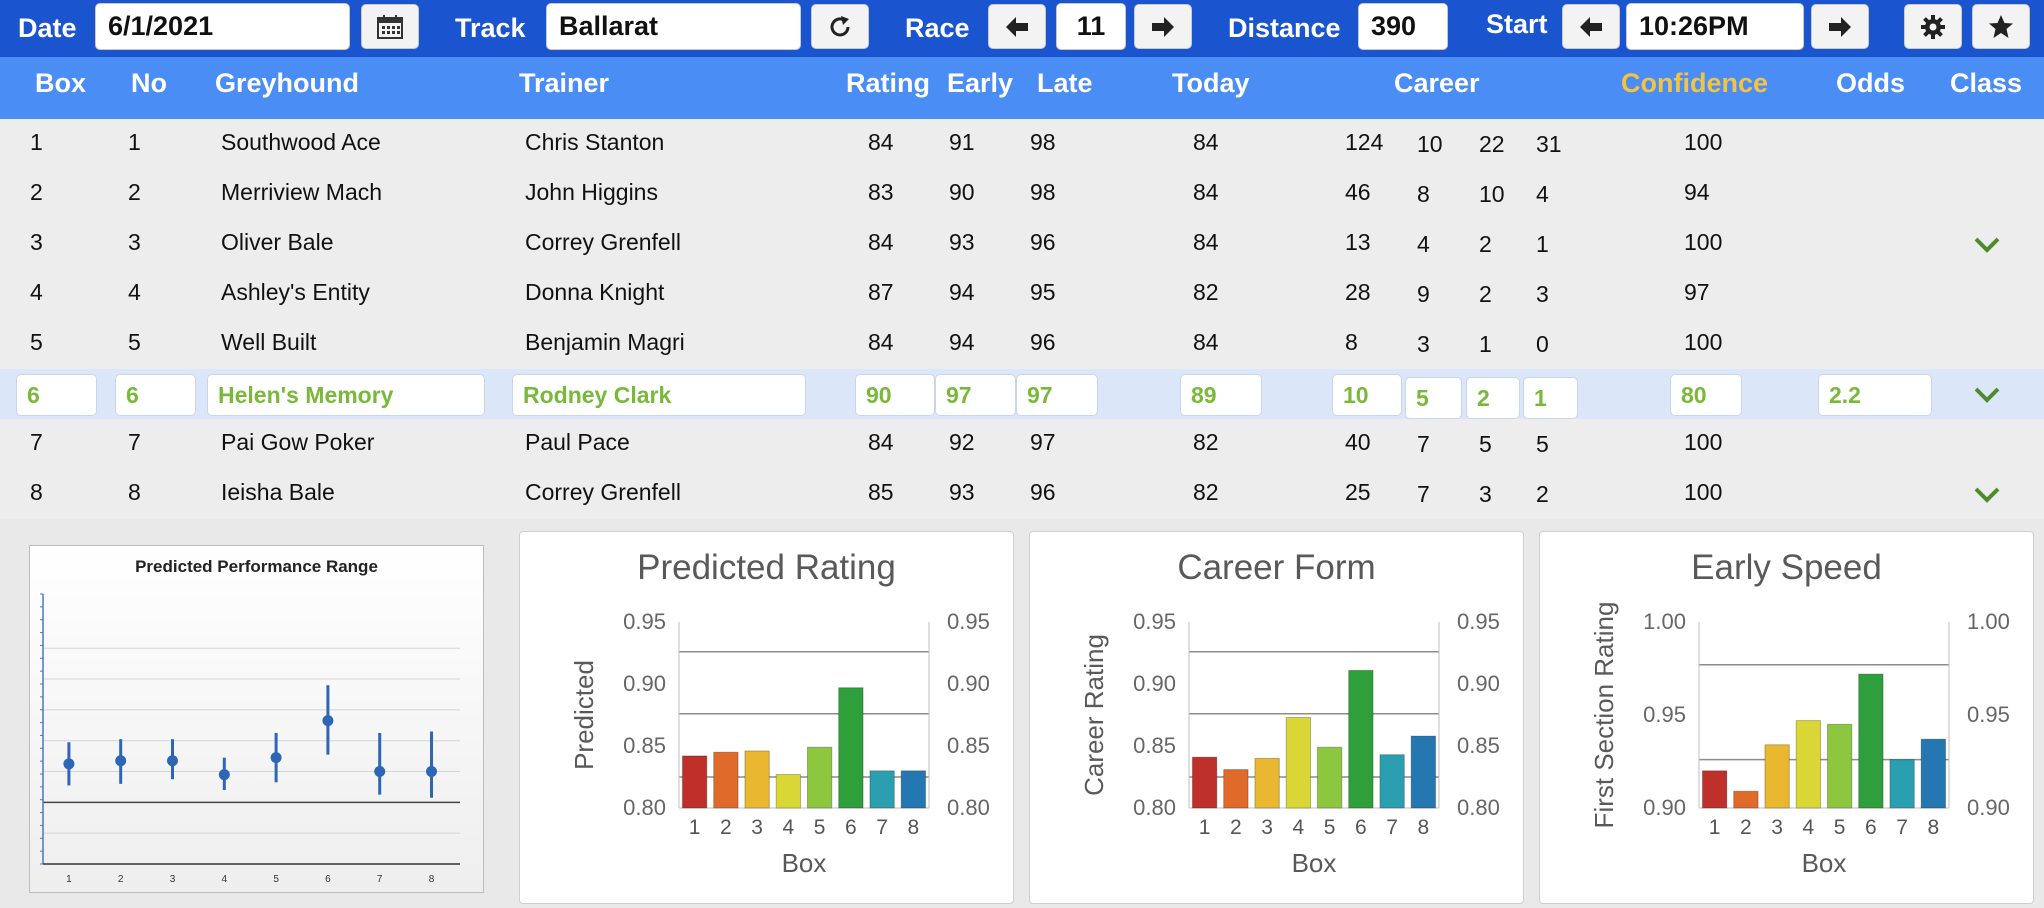 The height and width of the screenshot is (908, 2044). Describe the element at coordinates (881, 342) in the screenshot. I see `rating-cell: 84` at that location.